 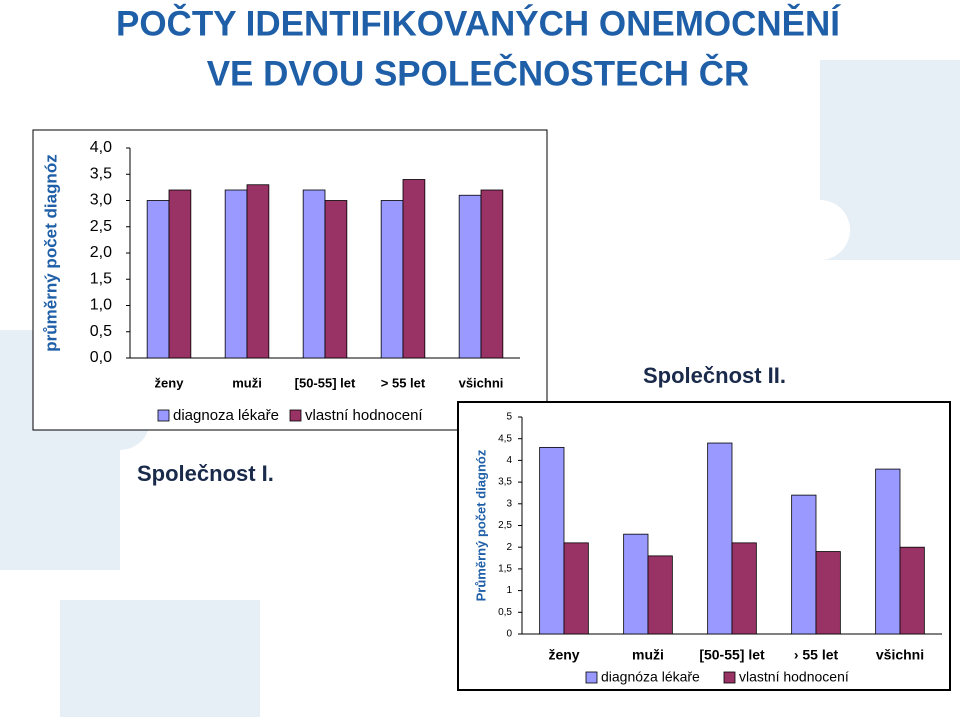 I want to click on y-tick-label: 2,0, so click(x=101, y=252).